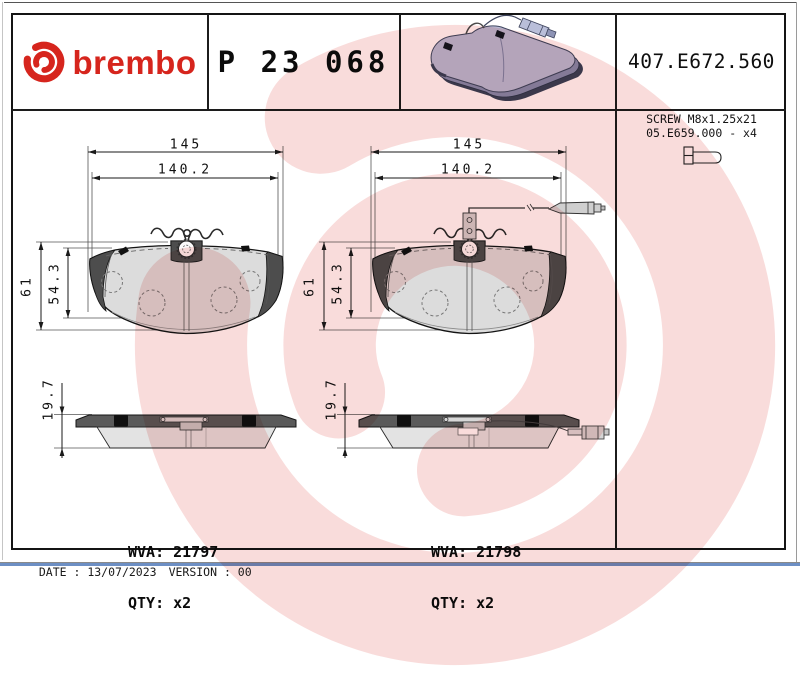  I want to click on dim-thickness-left: 19.7, so click(49, 399).